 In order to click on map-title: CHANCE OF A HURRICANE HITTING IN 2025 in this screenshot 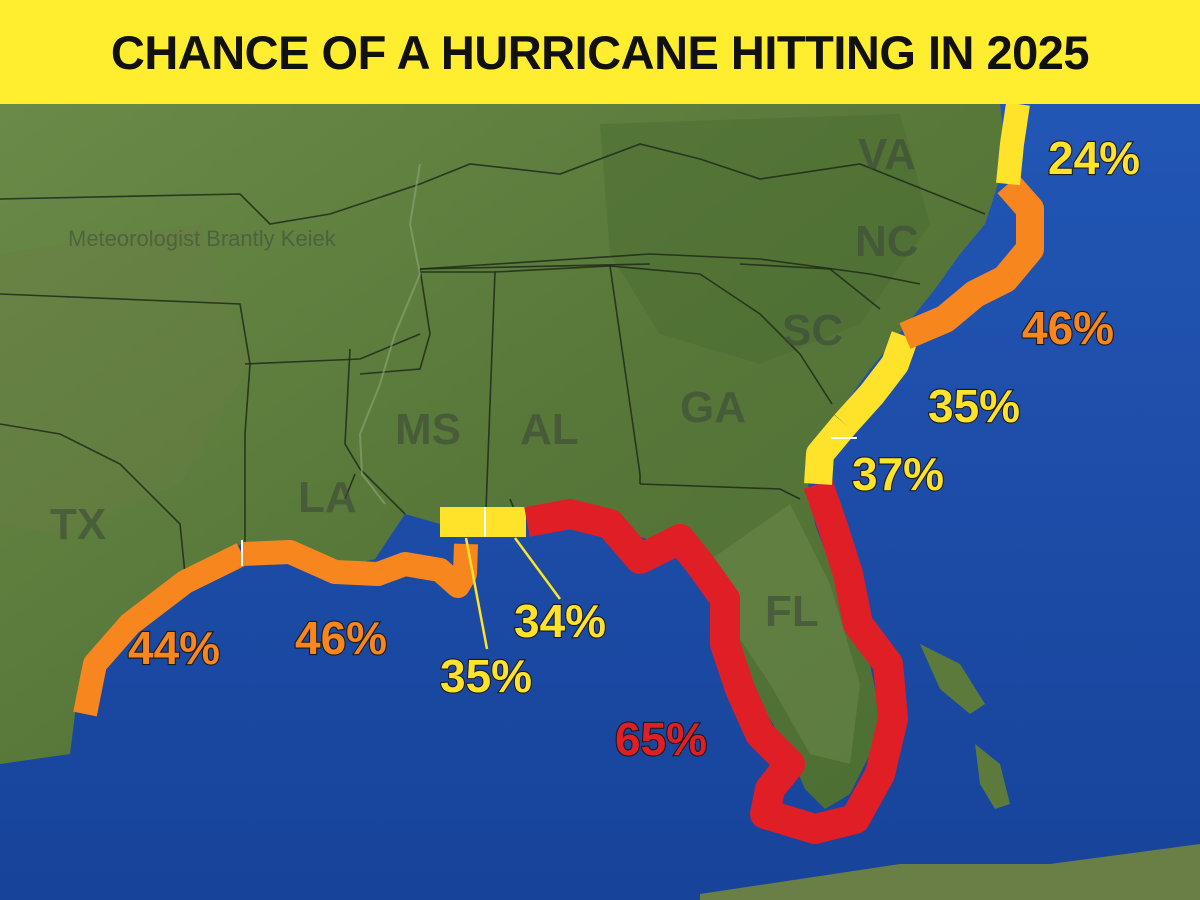, I will do `click(600, 52)`.